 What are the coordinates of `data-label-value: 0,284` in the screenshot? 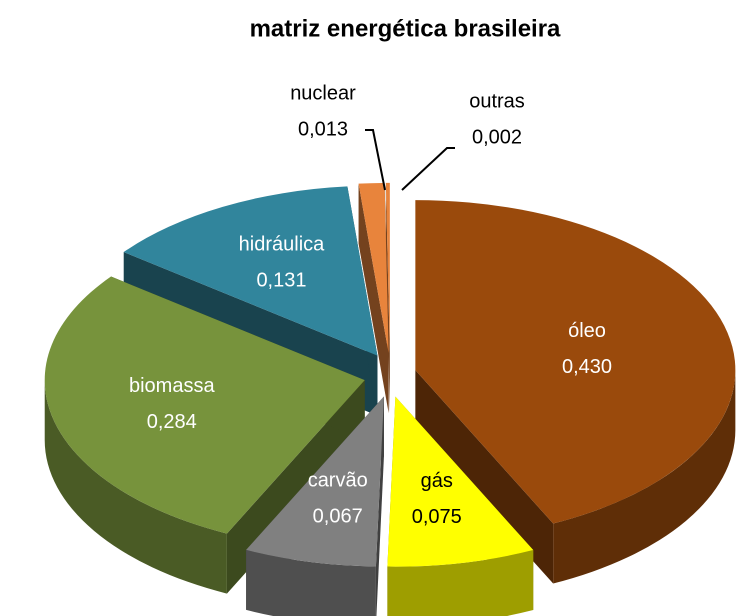 It's located at (172, 422).